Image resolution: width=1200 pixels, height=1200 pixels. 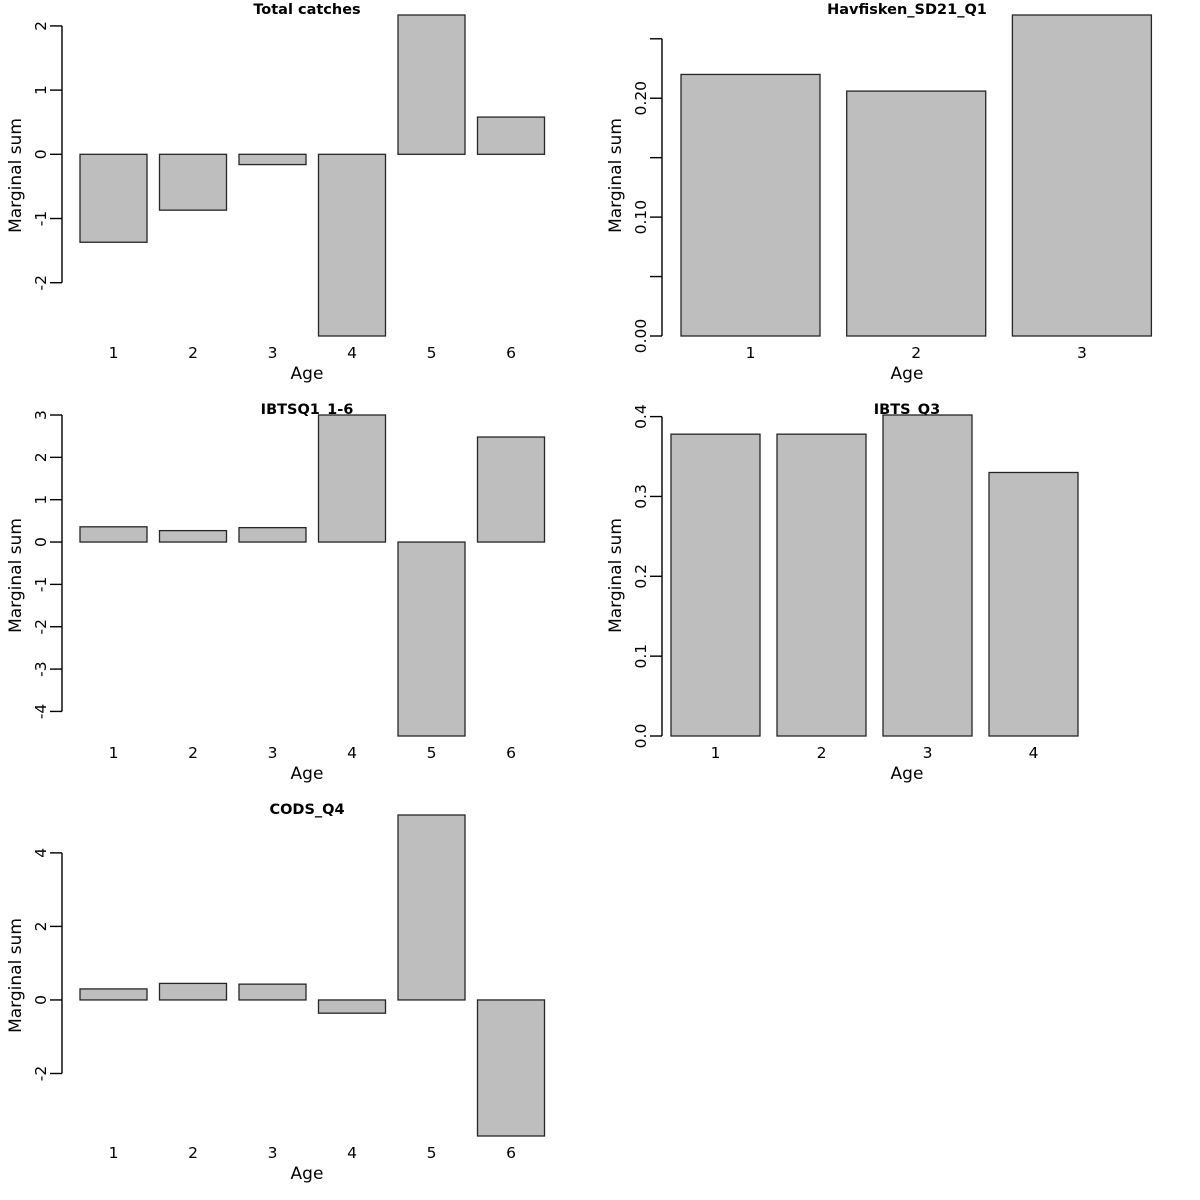 I want to click on y-tick-label: 0.2, so click(x=641, y=576).